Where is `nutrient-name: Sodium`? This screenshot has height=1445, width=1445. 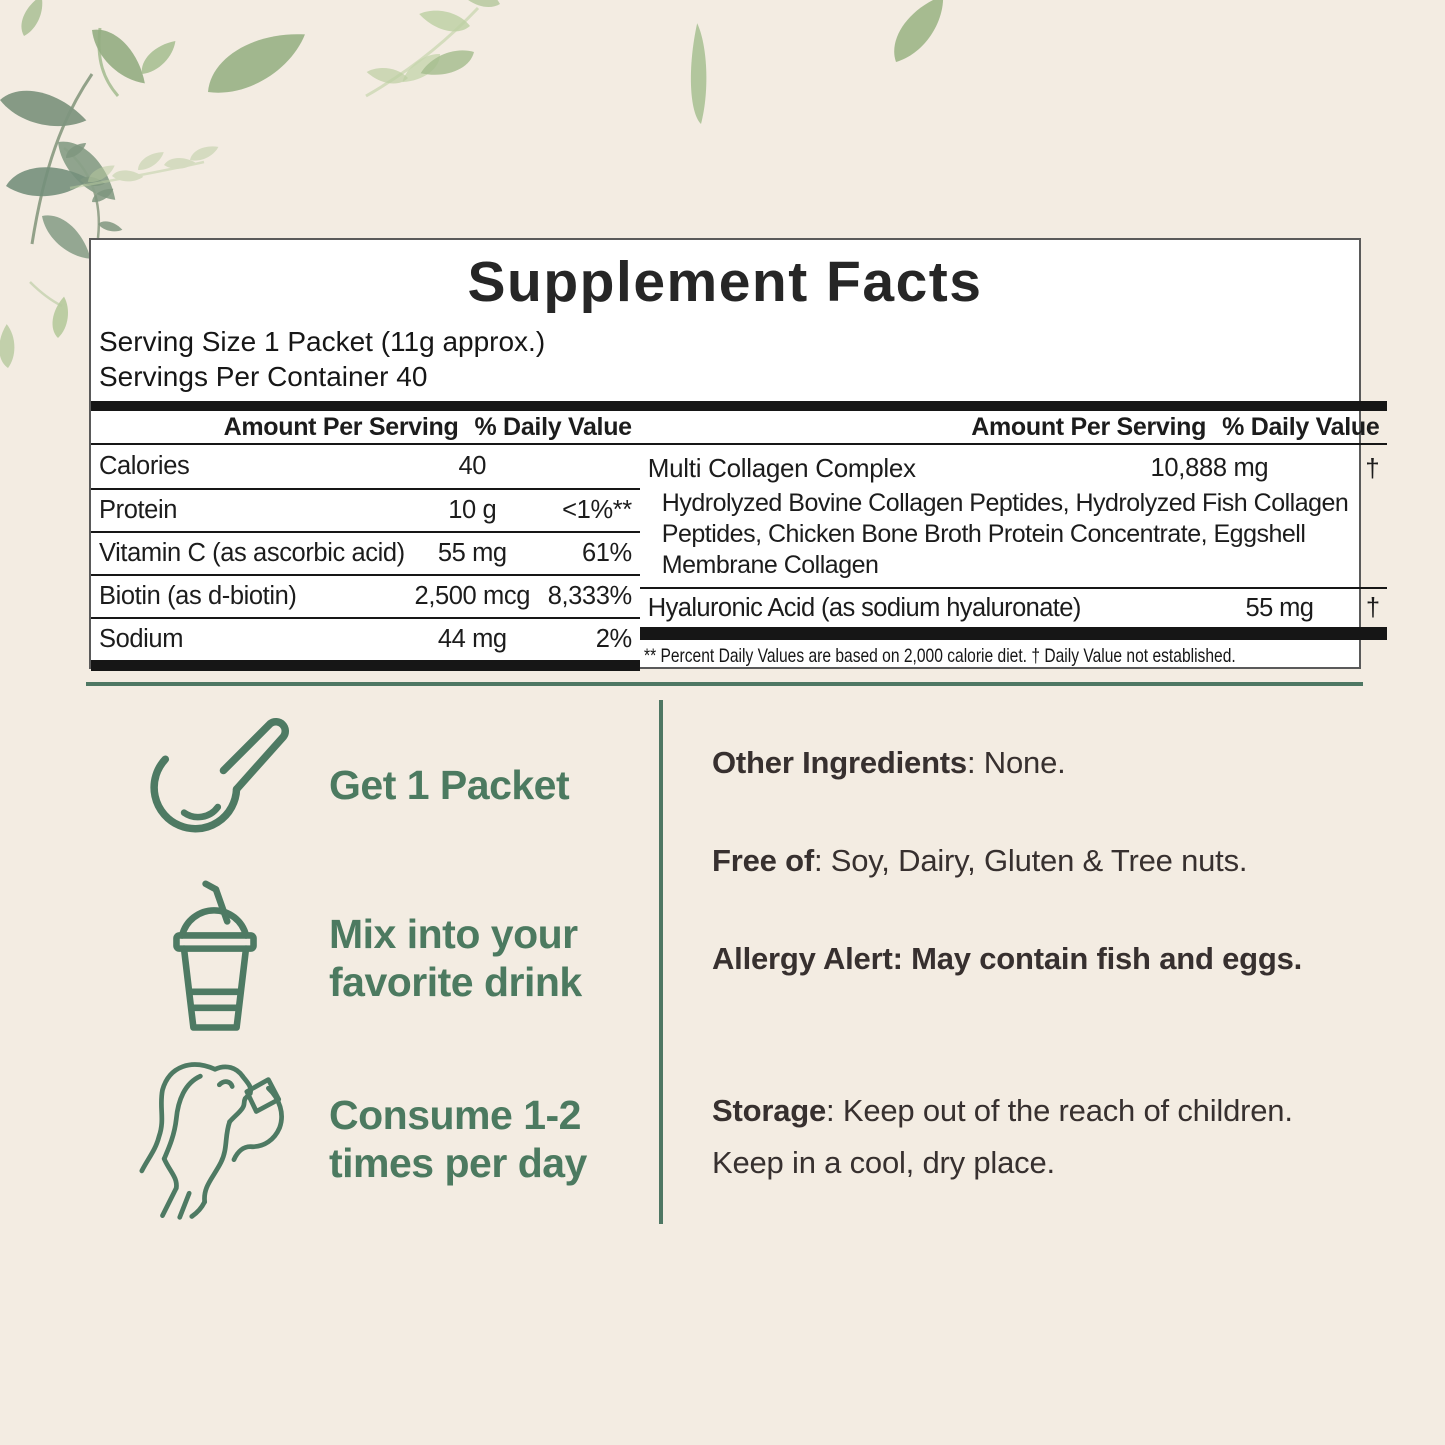 nutrient-name: Sodium is located at coordinates (141, 639).